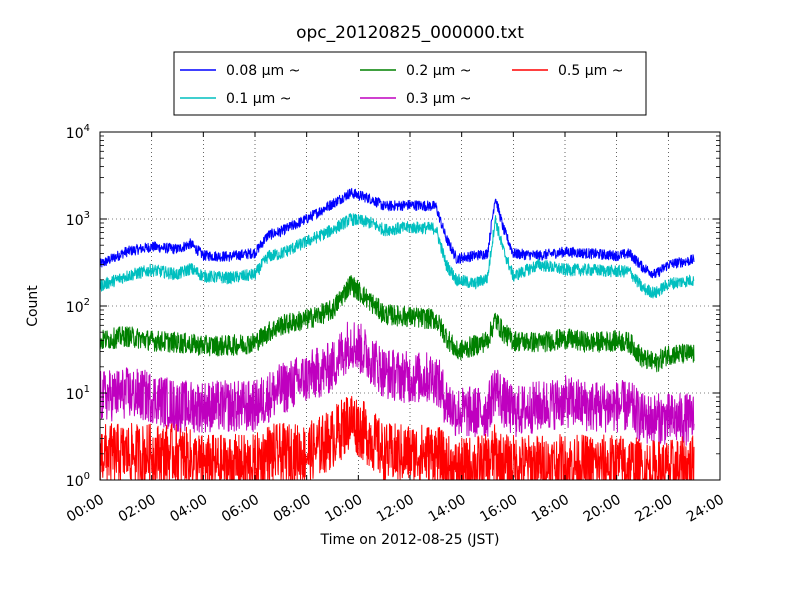 The width and height of the screenshot is (800, 600). Describe the element at coordinates (33, 306) in the screenshot. I see `y-axis-label: Count` at that location.